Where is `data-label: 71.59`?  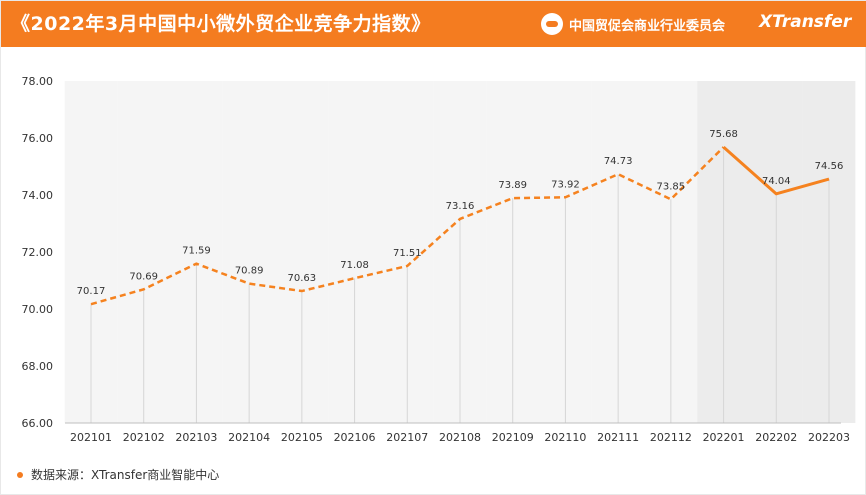 data-label: 71.59 is located at coordinates (196, 251).